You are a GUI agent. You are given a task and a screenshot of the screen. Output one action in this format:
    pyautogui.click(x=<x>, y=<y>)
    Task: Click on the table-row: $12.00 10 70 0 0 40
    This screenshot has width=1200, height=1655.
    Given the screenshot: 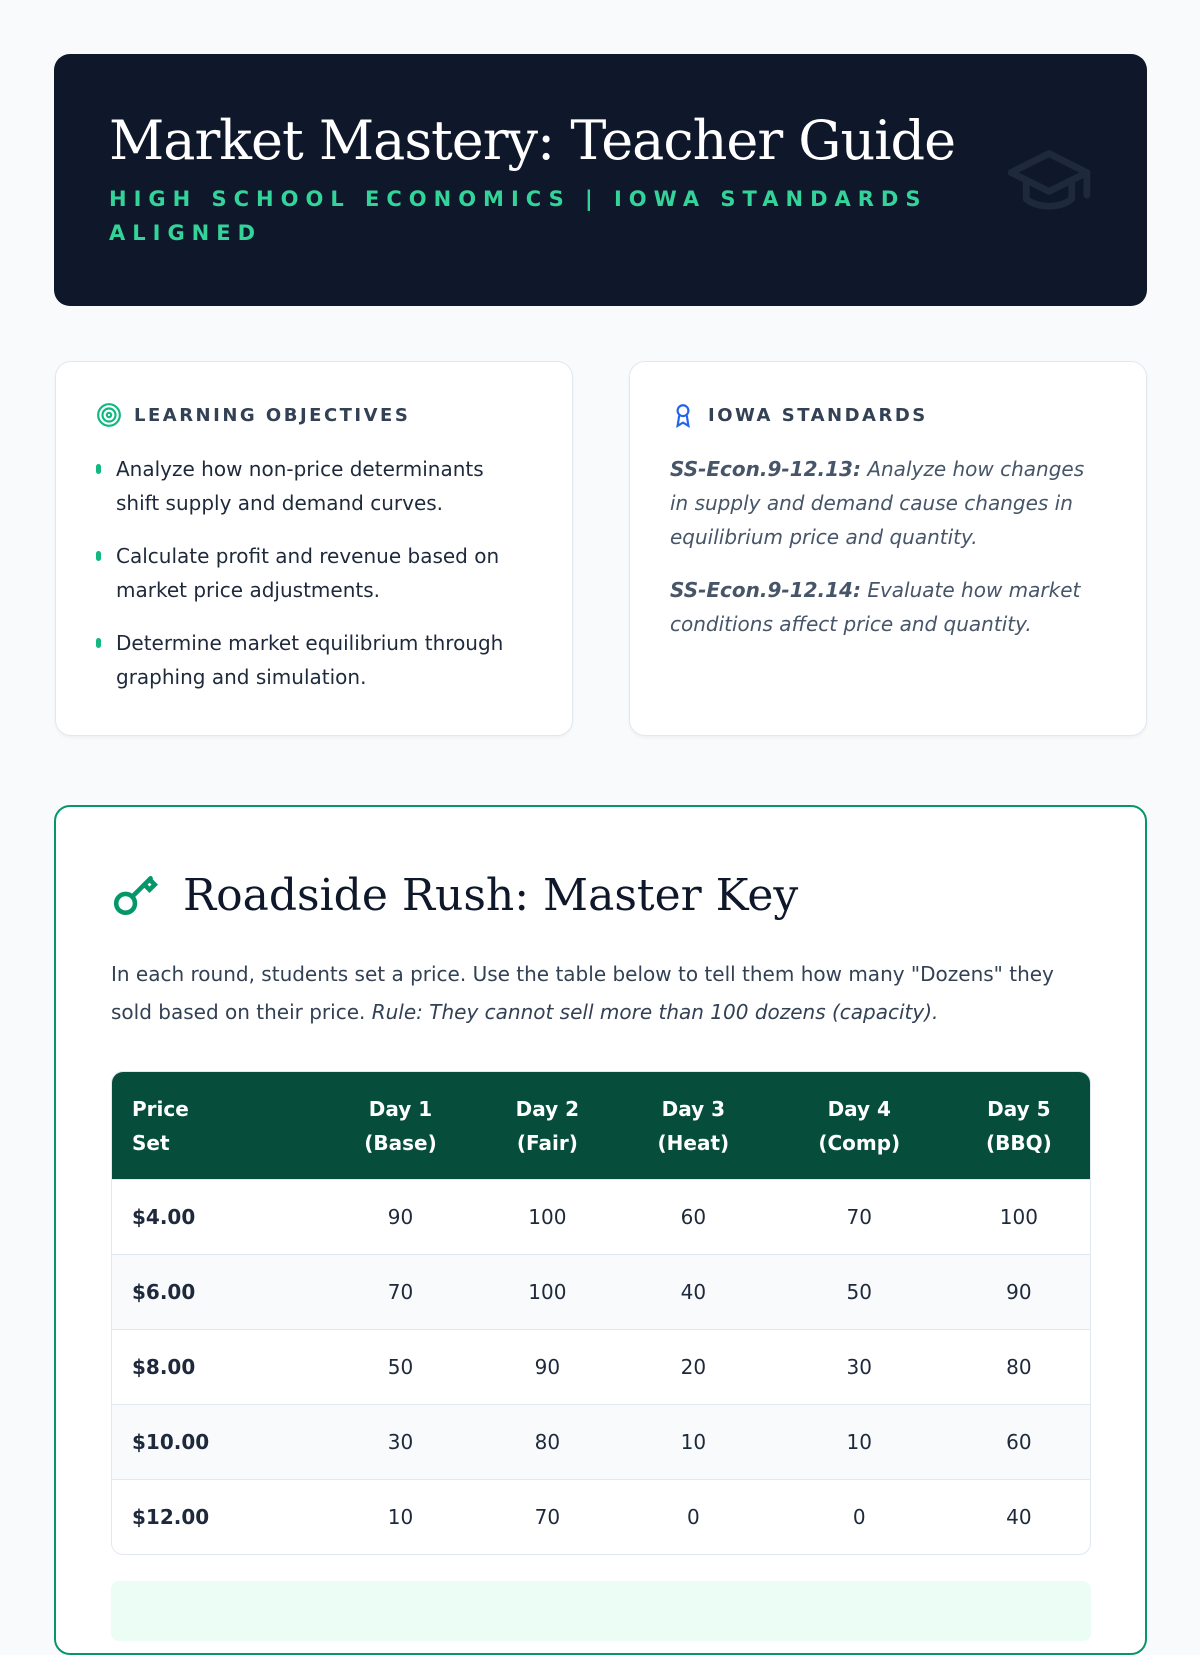 What is the action you would take?
    pyautogui.click(x=601, y=1516)
    